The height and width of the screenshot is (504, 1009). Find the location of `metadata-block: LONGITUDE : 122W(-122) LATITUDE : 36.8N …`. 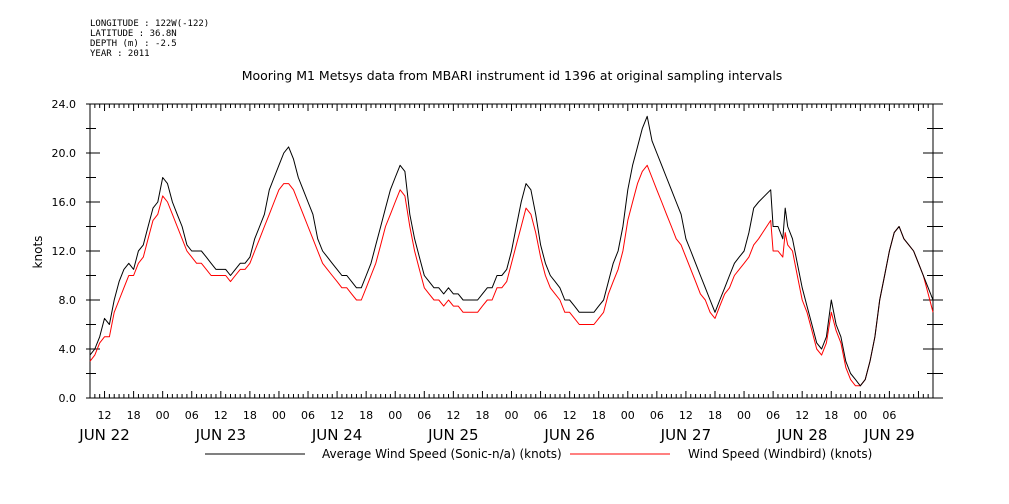

metadata-block: LONGITUDE : 122W(-122) LATITUDE : 36.8N … is located at coordinates (149, 39).